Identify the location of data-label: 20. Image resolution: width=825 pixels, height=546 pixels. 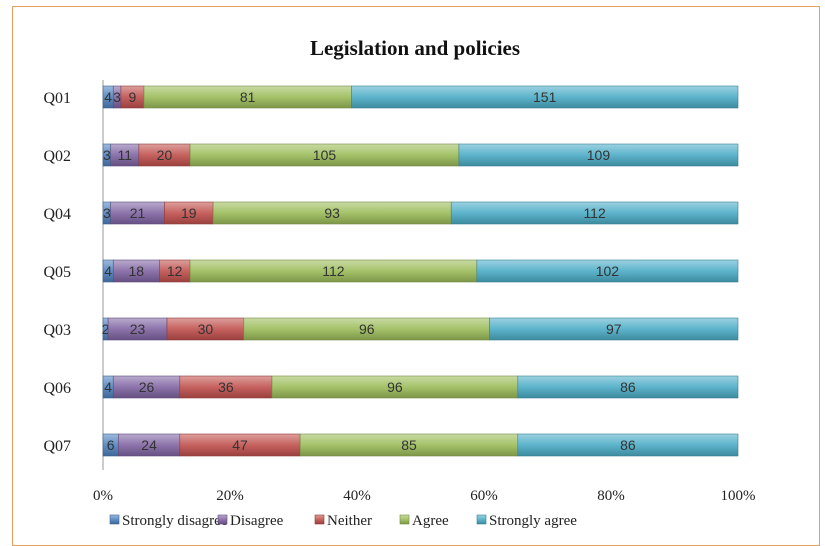
(165, 155).